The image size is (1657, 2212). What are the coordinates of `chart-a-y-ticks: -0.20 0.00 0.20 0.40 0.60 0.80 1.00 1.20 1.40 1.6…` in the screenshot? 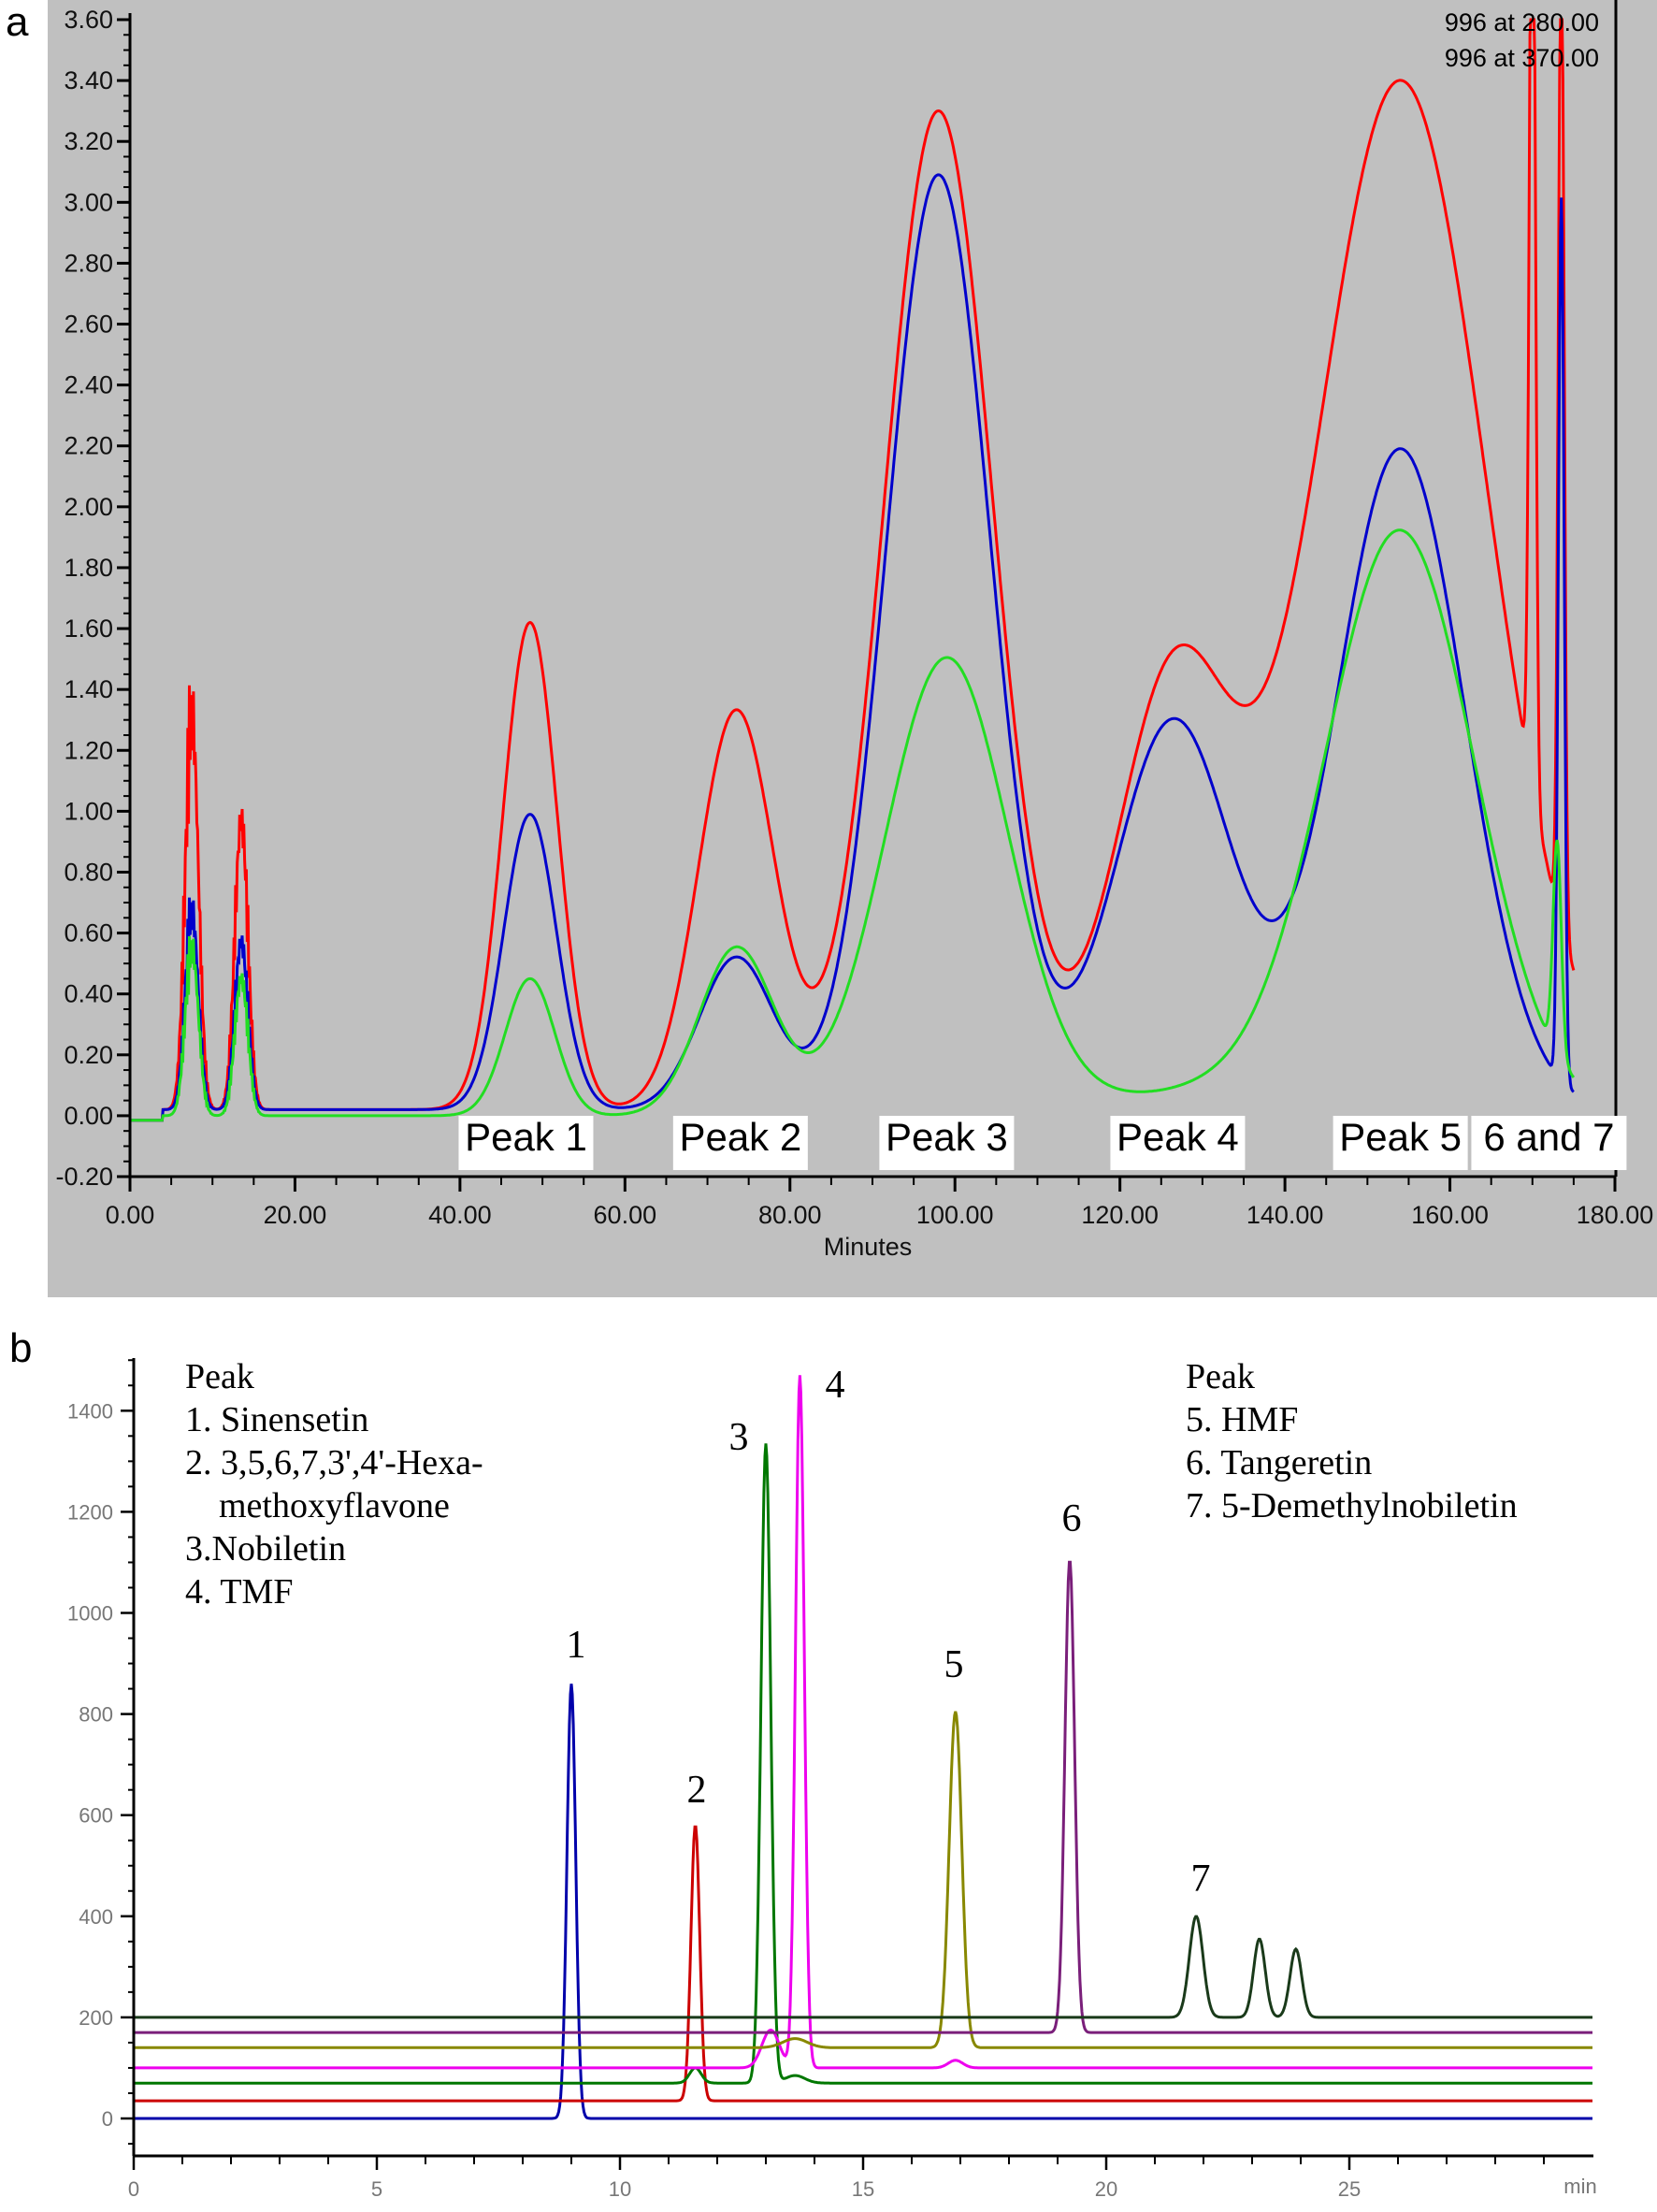 It's located at (93, 599).